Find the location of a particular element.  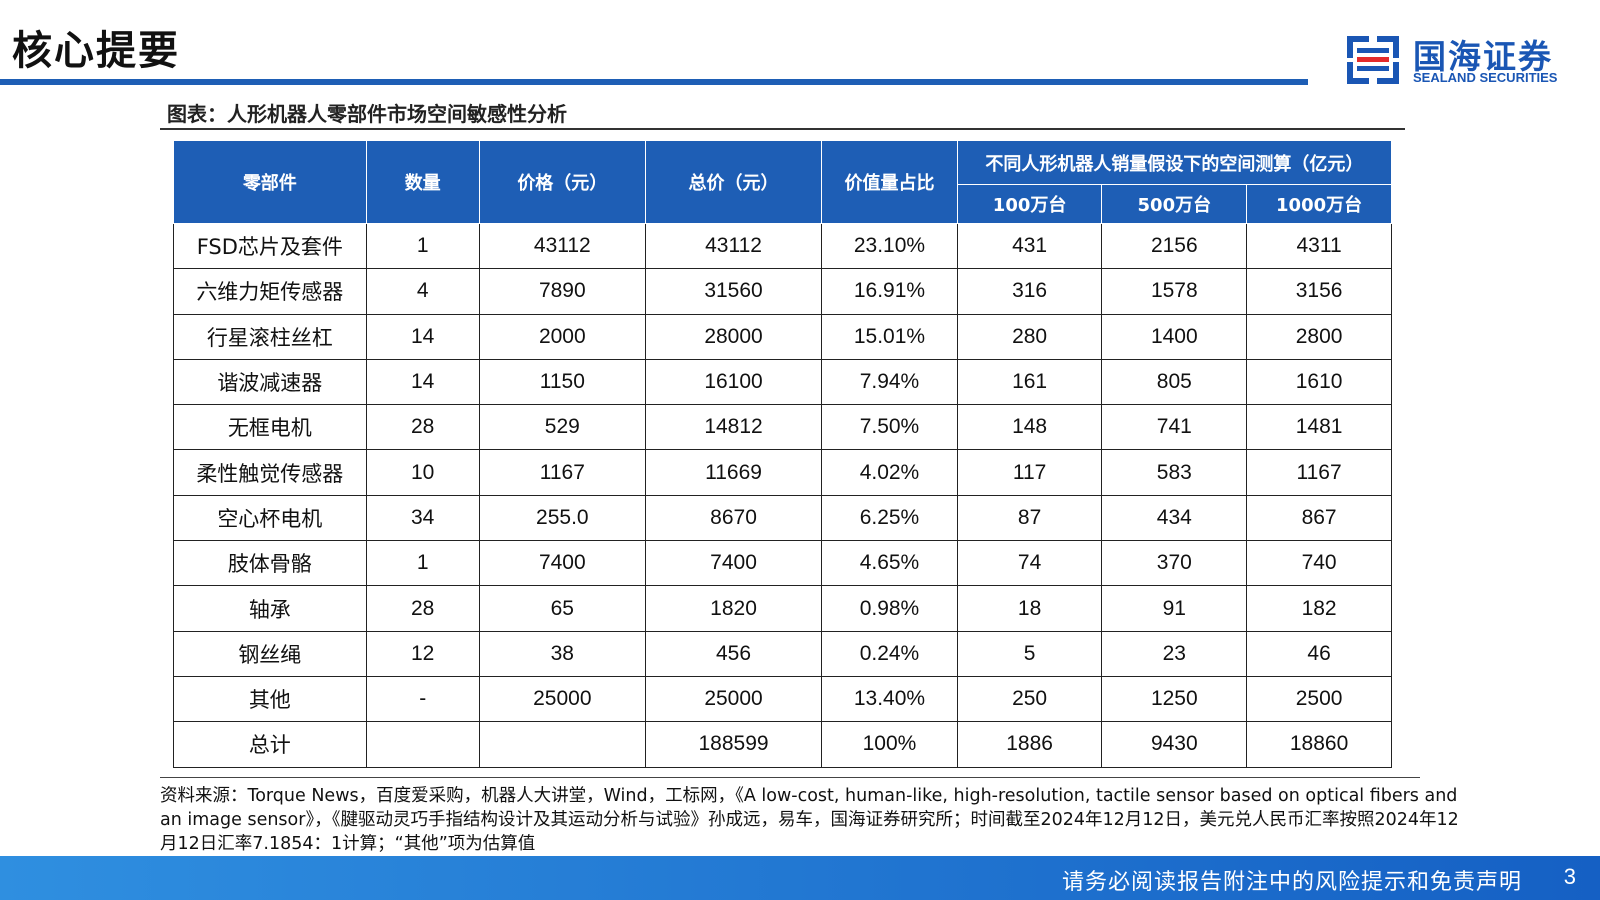

cell-s2: 2156 is located at coordinates (1174, 246).